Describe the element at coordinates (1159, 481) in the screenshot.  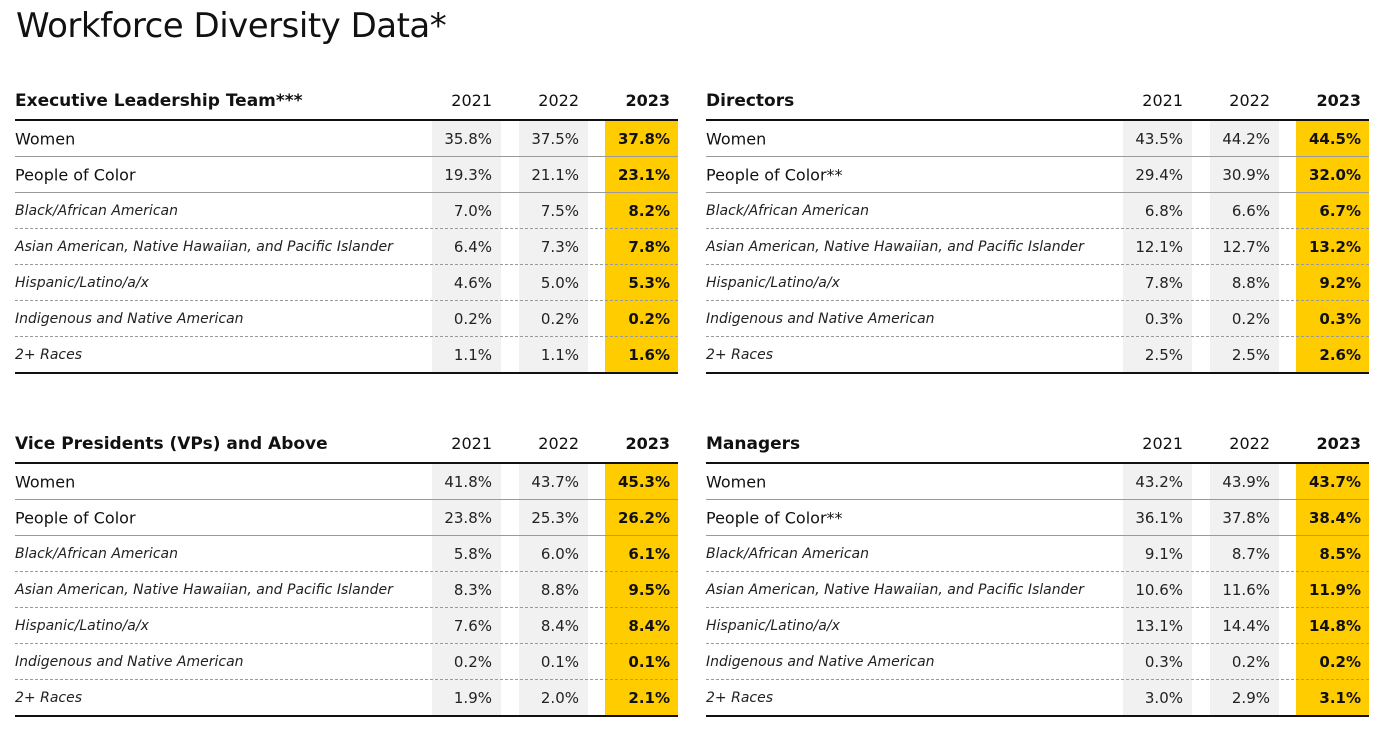
I see `cell-2021: 43.2%` at that location.